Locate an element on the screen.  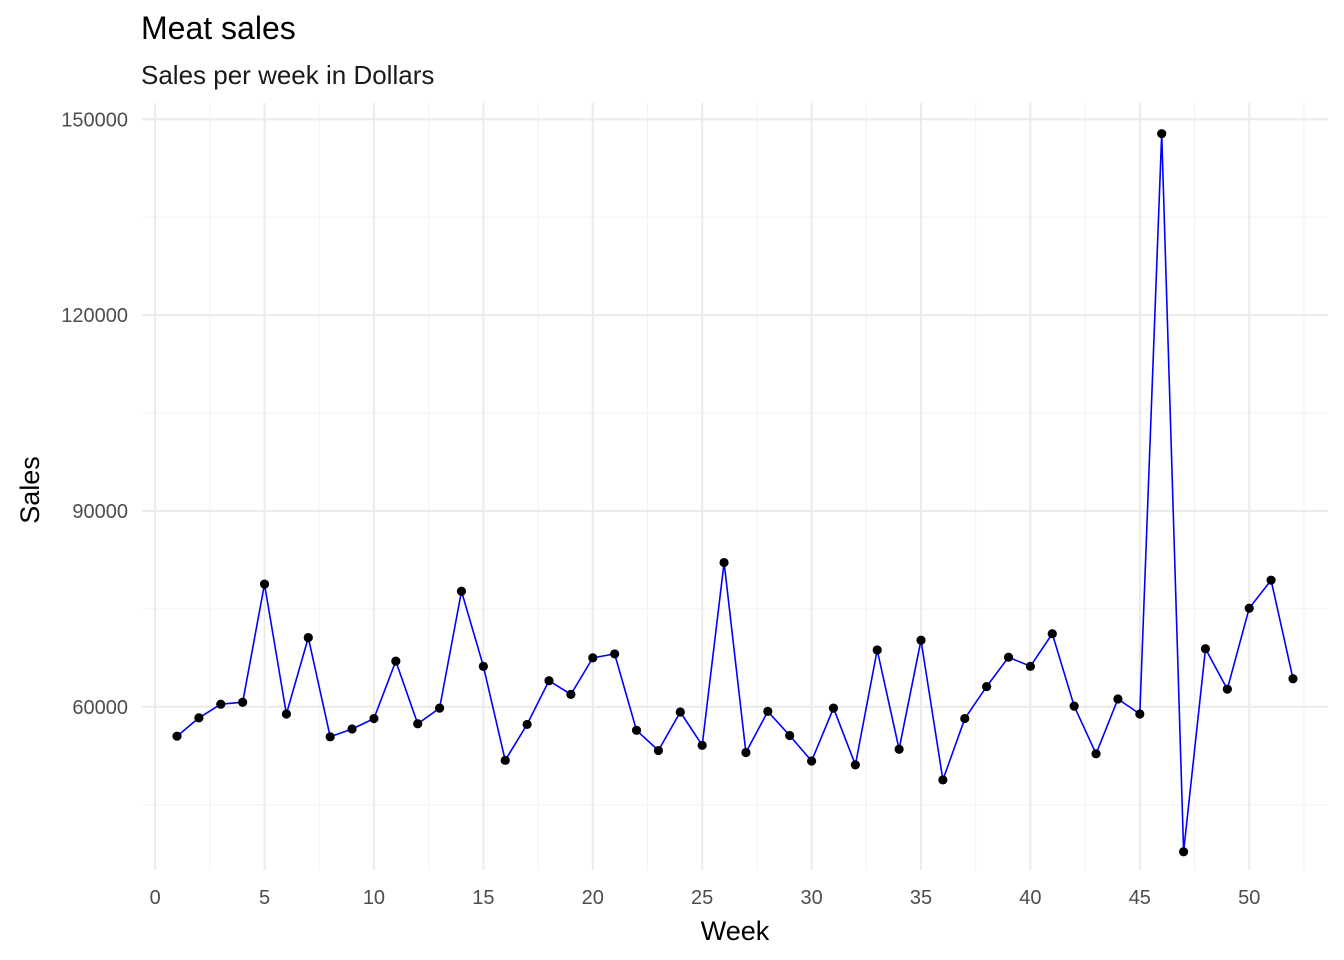
x-tick-label: 35 is located at coordinates (921, 898).